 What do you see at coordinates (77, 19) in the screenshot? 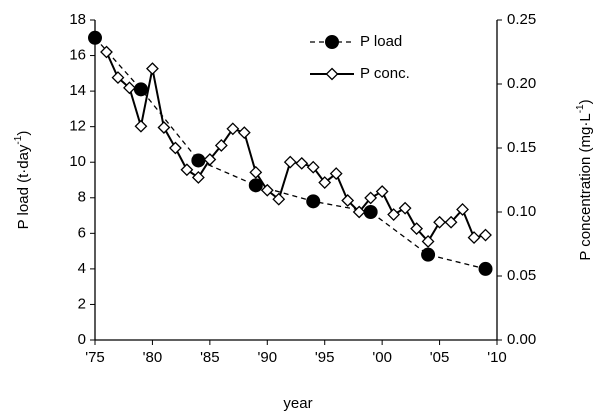
I see `y-tick-label: 18` at bounding box center [77, 19].